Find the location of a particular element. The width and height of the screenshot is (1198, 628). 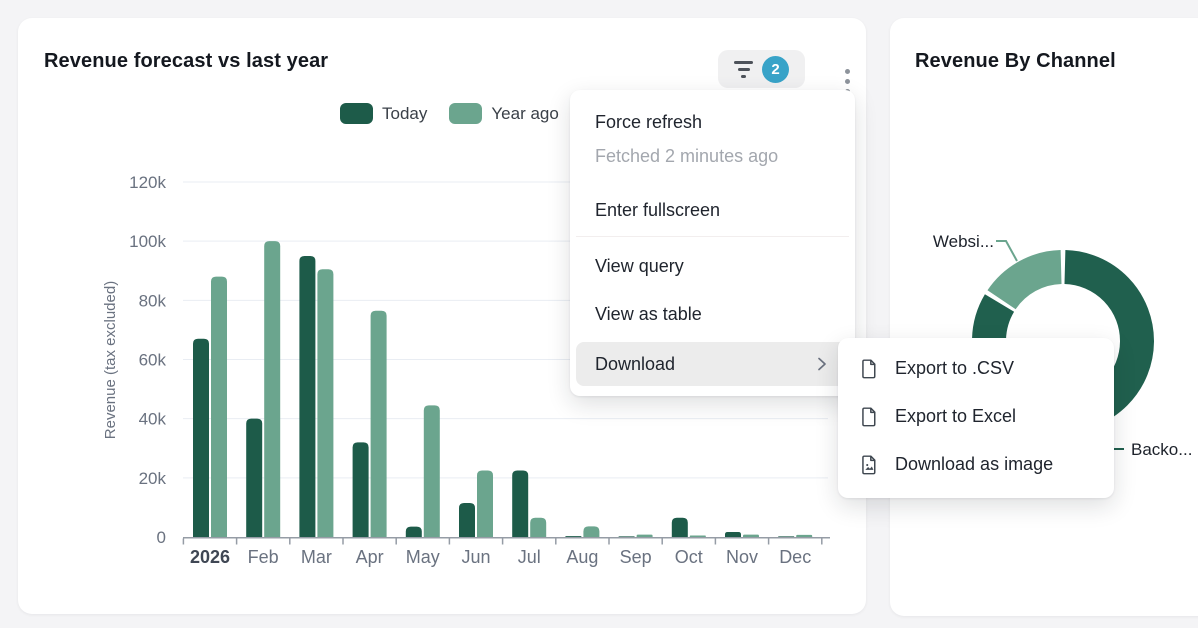

svg-text: Aug is located at coordinates (582, 557).